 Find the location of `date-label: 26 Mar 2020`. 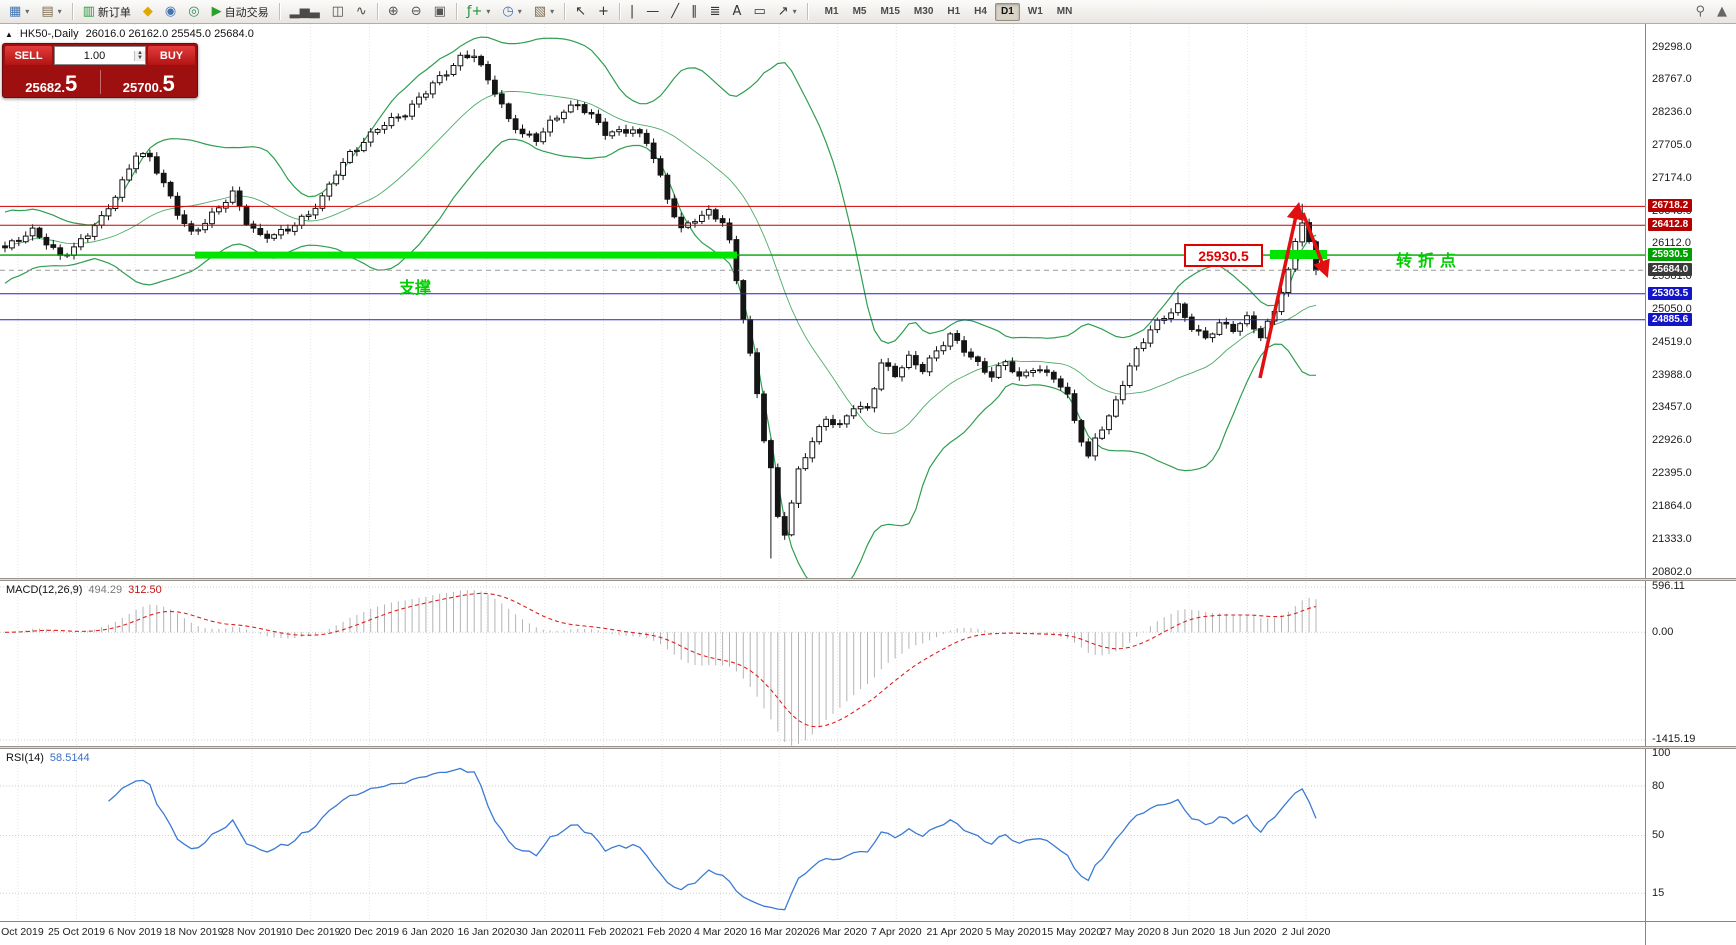

date-label: 26 Mar 2020 is located at coordinates (838, 932).